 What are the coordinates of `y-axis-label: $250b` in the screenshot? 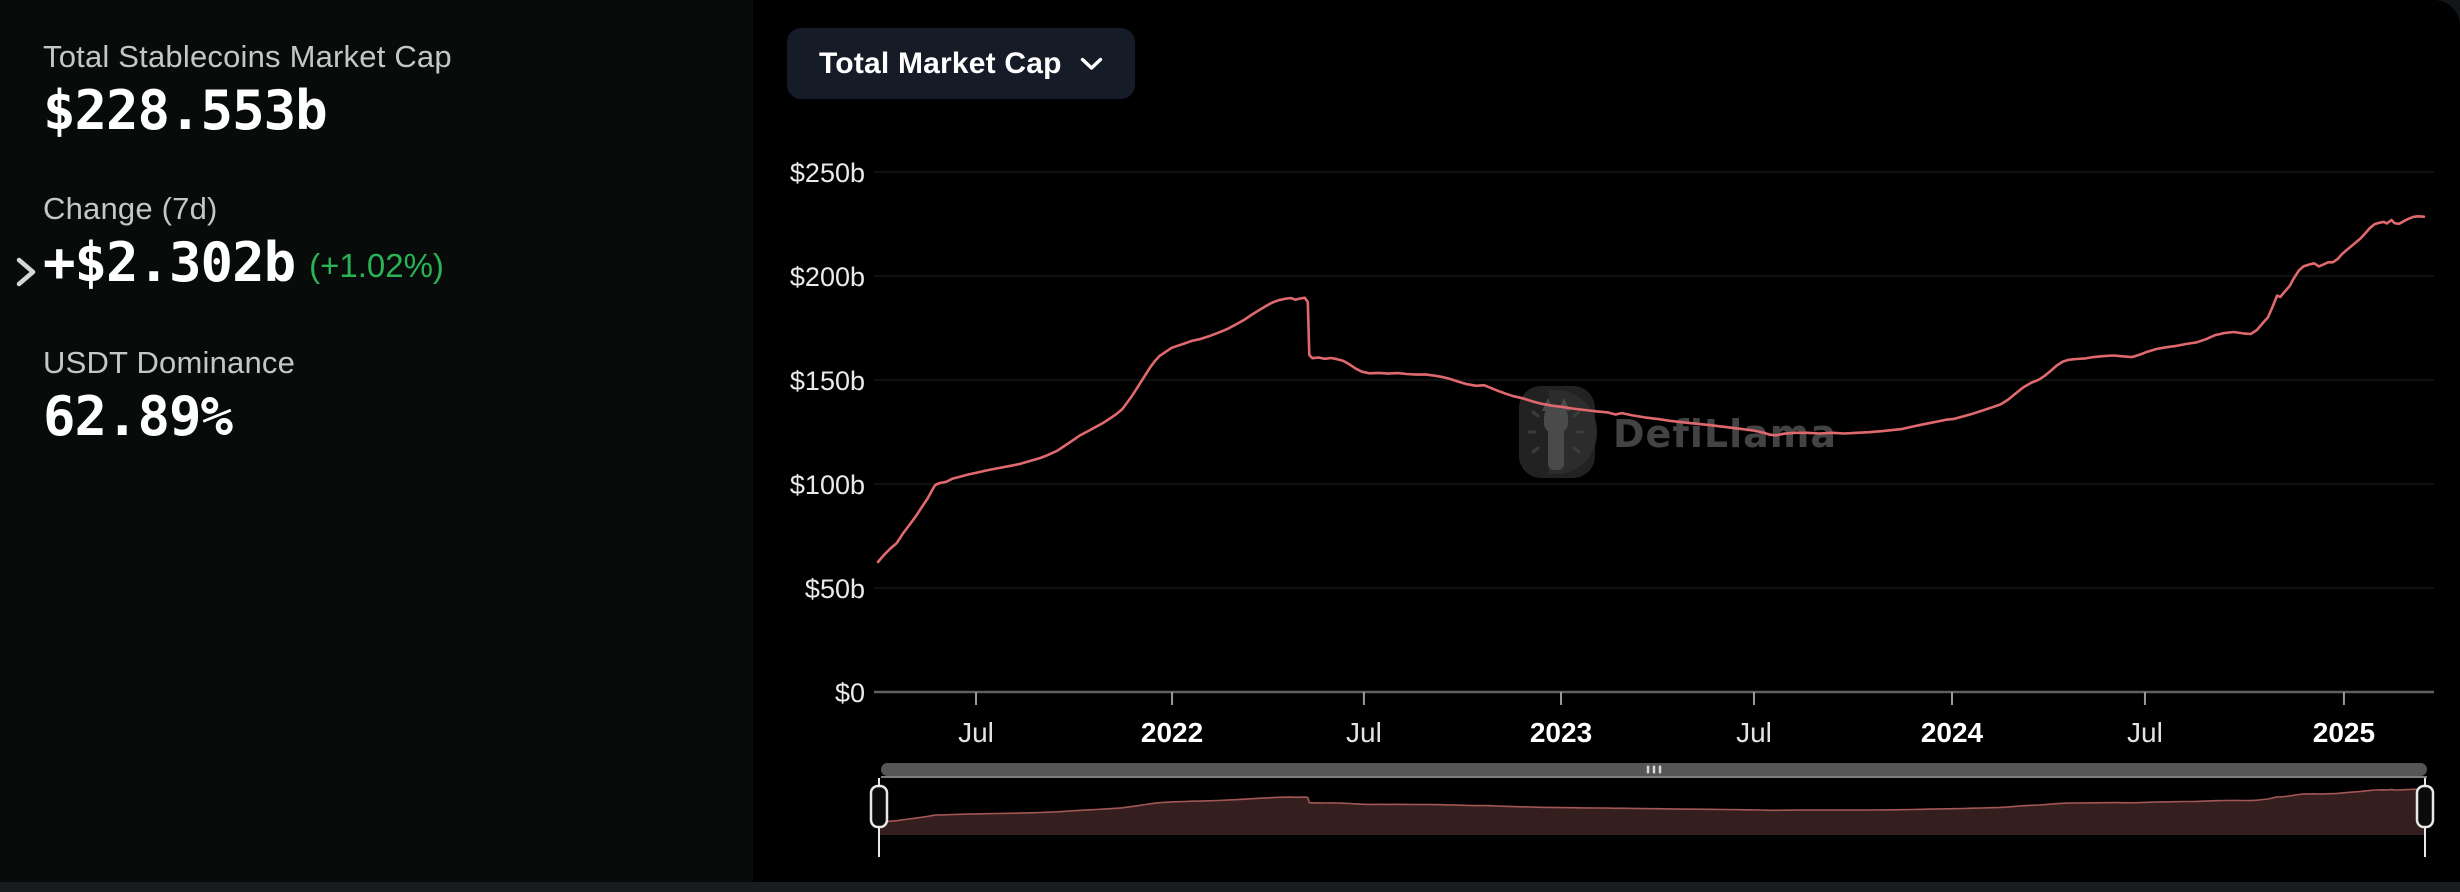 It's located at (827, 173).